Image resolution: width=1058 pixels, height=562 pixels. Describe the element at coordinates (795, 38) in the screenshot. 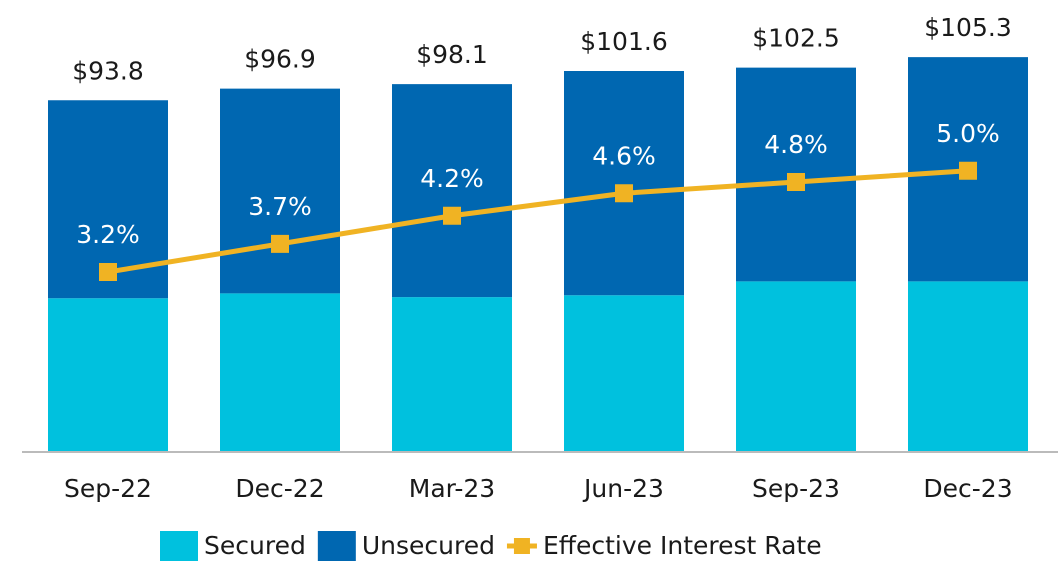

I see `total-label: $102.5` at that location.